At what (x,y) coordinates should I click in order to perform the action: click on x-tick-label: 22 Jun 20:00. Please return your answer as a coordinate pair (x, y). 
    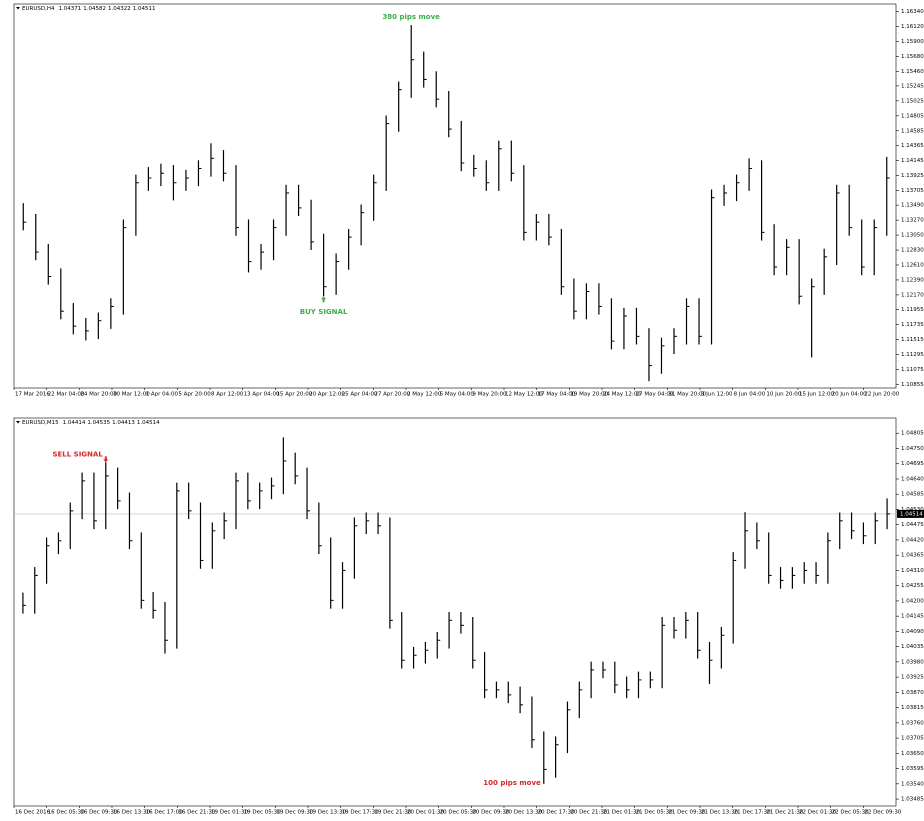
    Looking at the image, I should click on (881, 395).